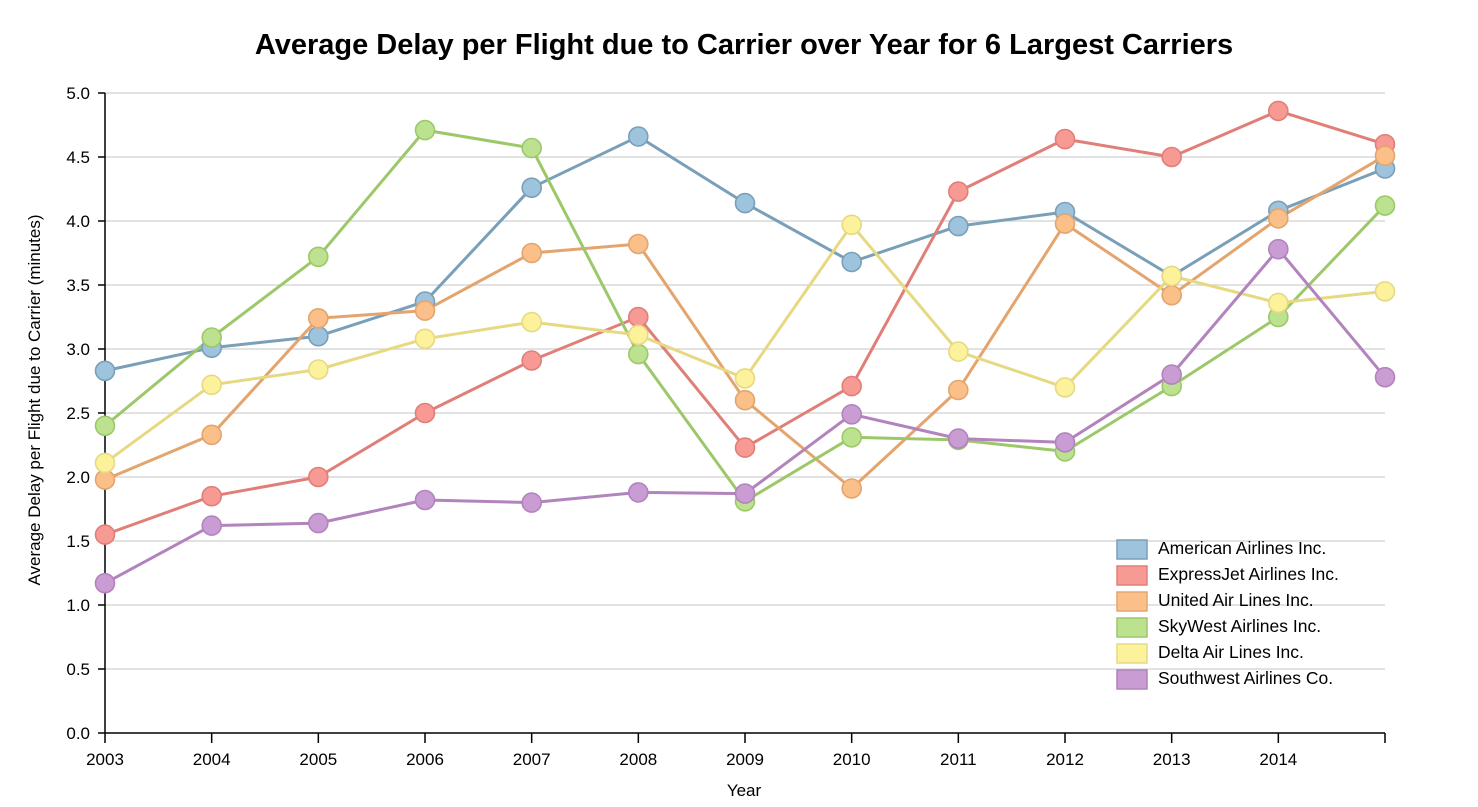 The width and height of the screenshot is (1478, 807). I want to click on x-tick-label: 2009, so click(745, 759).